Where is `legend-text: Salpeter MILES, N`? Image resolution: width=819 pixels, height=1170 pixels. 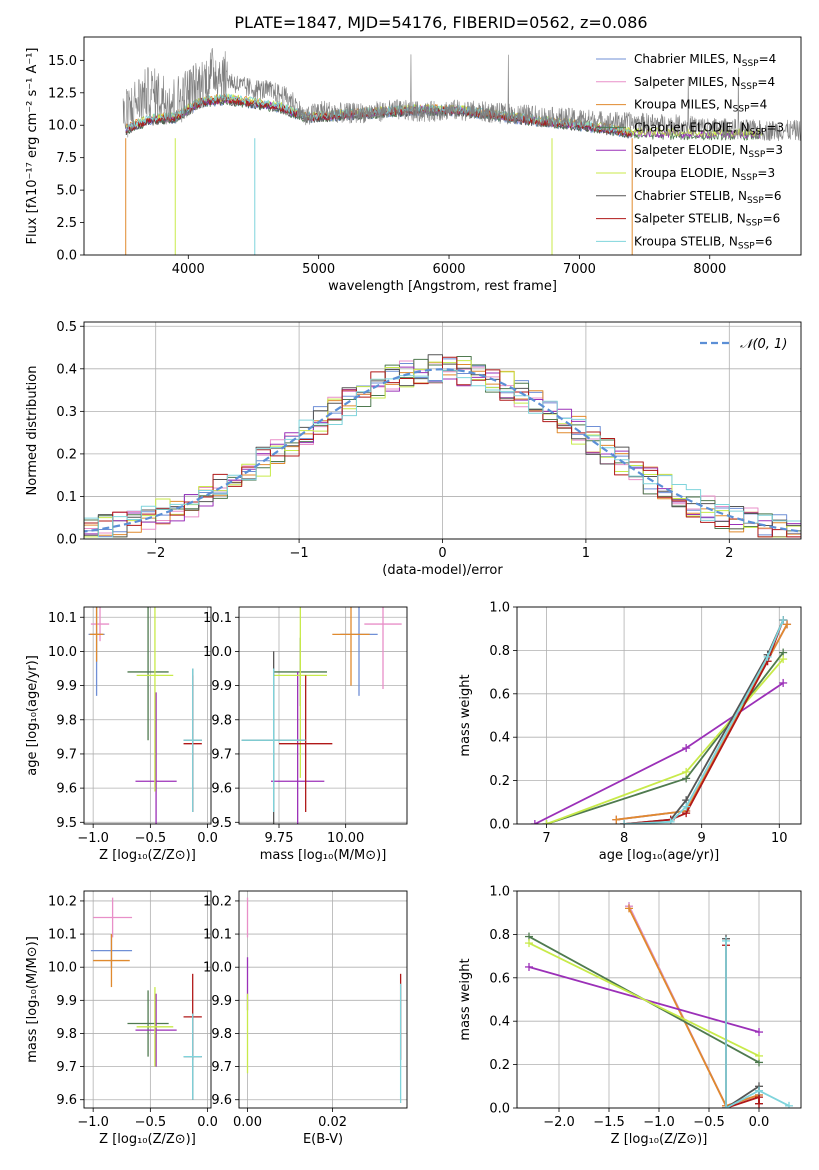
legend-text: Salpeter MILES, N is located at coordinates (687, 82).